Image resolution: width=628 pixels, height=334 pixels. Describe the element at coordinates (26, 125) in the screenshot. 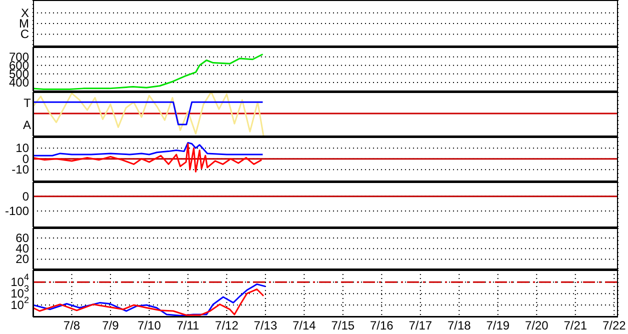

I see `text: A` at that location.